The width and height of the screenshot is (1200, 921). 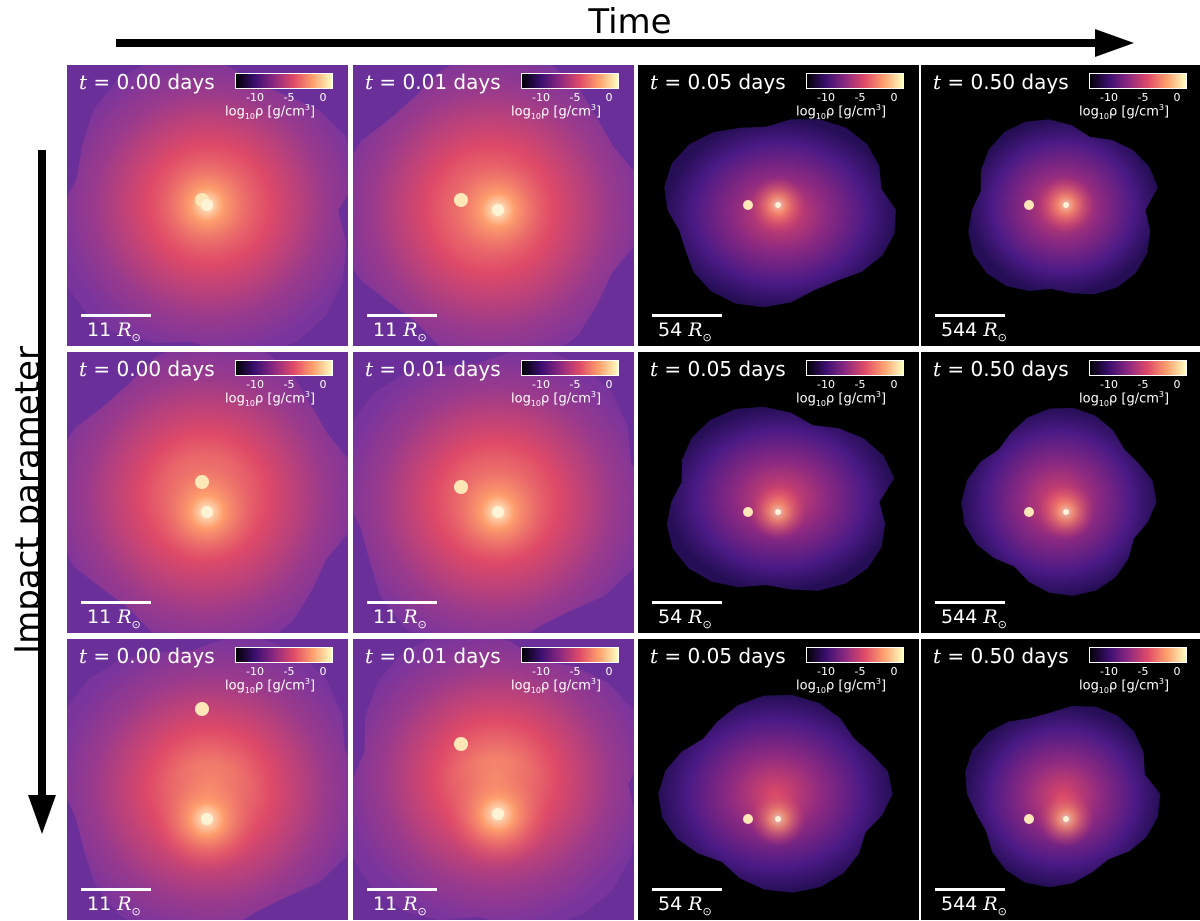 I want to click on time-axis-label: Time, so click(x=630, y=22).